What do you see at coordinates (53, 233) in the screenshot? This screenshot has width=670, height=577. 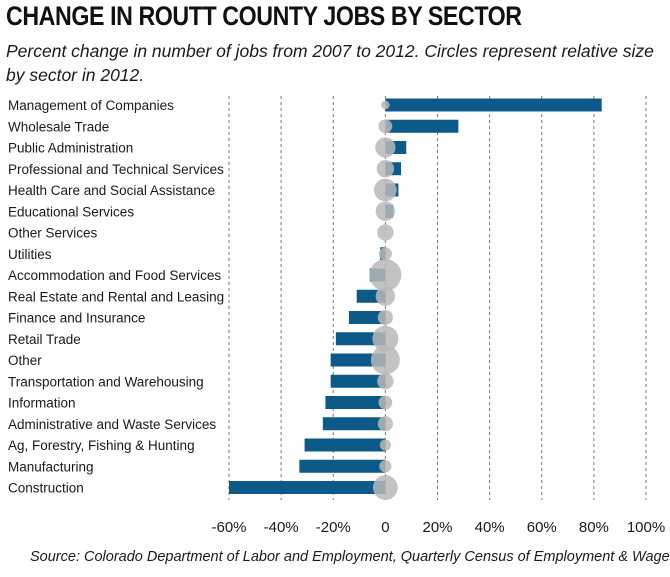 I see `category-label: Other Services` at bounding box center [53, 233].